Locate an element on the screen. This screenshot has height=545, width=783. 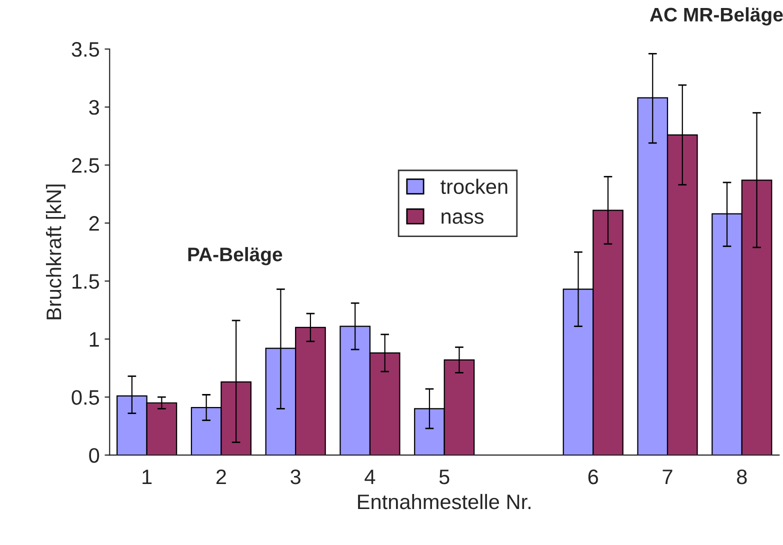
x-tick-label: 3 is located at coordinates (295, 477).